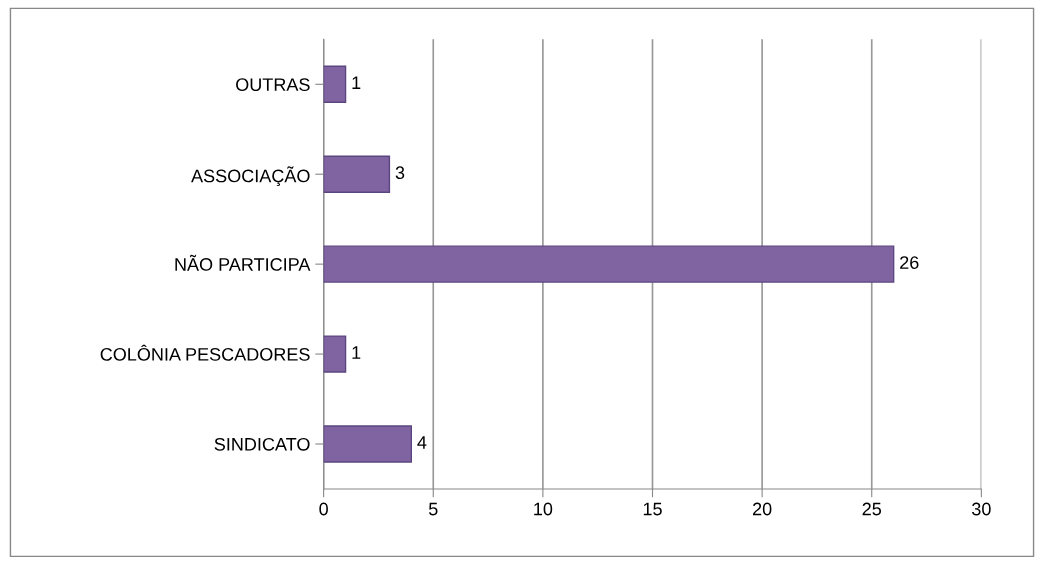 The image size is (1044, 562). Describe the element at coordinates (400, 173) in the screenshot. I see `data-label: 3` at that location.